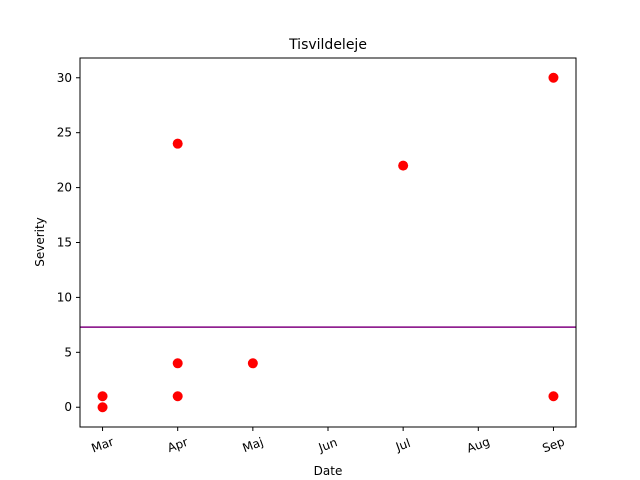  I want to click on y-tick-label: 0, so click(68, 407).